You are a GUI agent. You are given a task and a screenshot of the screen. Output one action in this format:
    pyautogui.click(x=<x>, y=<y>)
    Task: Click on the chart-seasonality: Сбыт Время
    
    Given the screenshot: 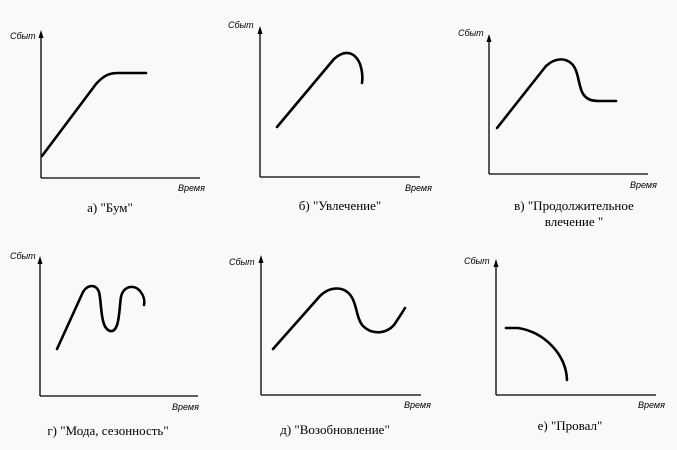 What is the action you would take?
    pyautogui.click(x=104, y=331)
    